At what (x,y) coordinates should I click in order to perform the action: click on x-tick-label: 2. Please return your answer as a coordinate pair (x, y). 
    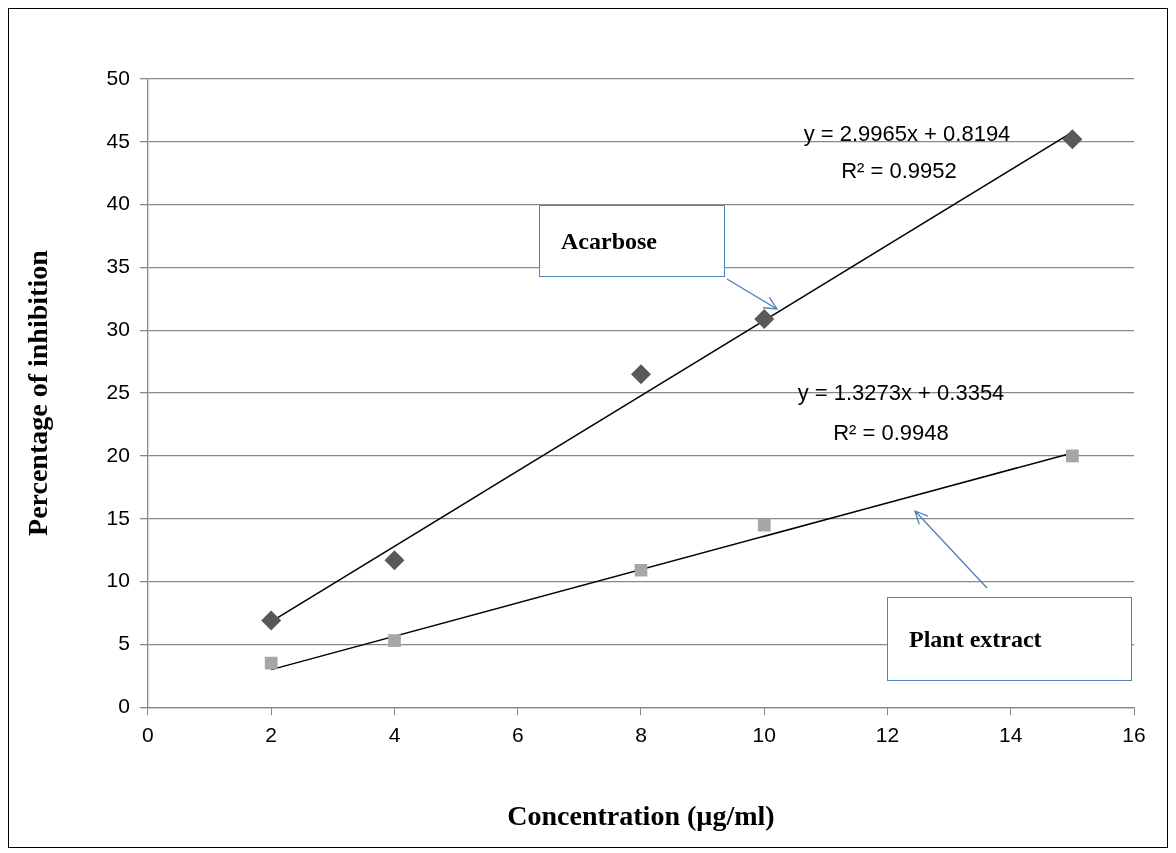
    Looking at the image, I should click on (271, 734).